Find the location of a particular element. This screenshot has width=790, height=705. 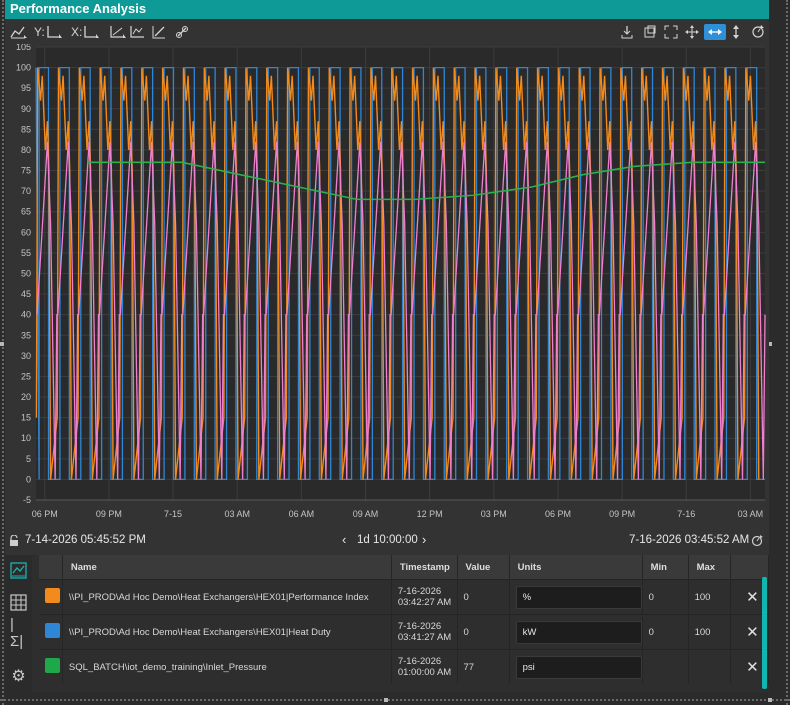

resize-handle-corner is located at coordinates (770, 700).